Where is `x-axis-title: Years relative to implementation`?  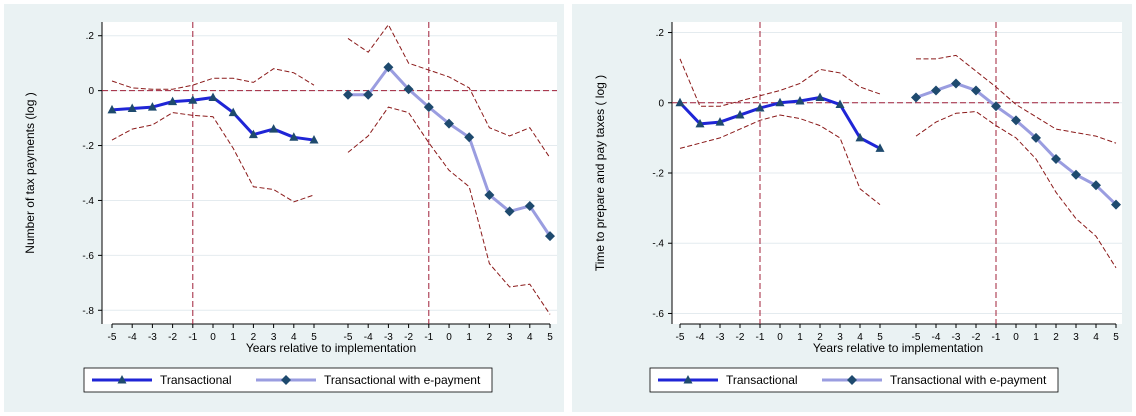
x-axis-title: Years relative to implementation is located at coordinates (898, 348).